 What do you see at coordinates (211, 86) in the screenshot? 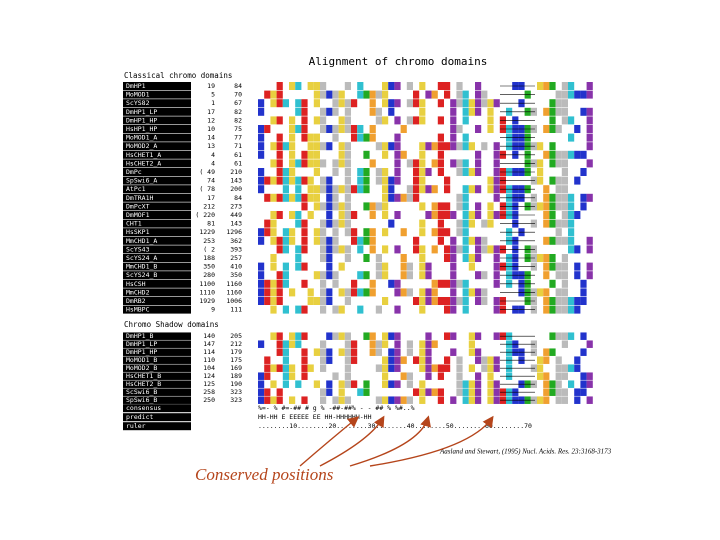
I see `row-start: 19` at bounding box center [211, 86].